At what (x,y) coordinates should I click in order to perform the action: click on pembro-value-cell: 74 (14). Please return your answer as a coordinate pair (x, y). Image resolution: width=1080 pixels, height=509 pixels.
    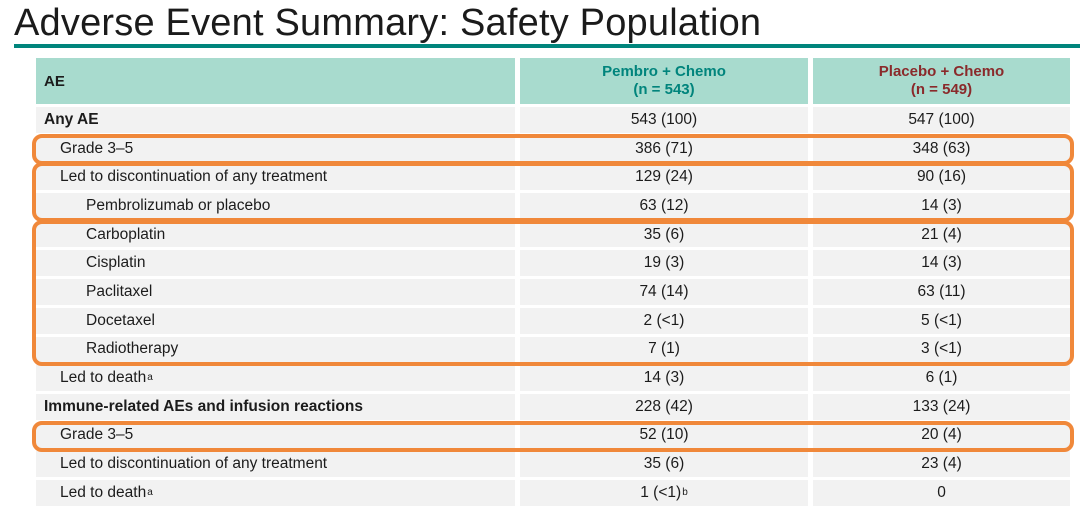
    Looking at the image, I should click on (664, 292).